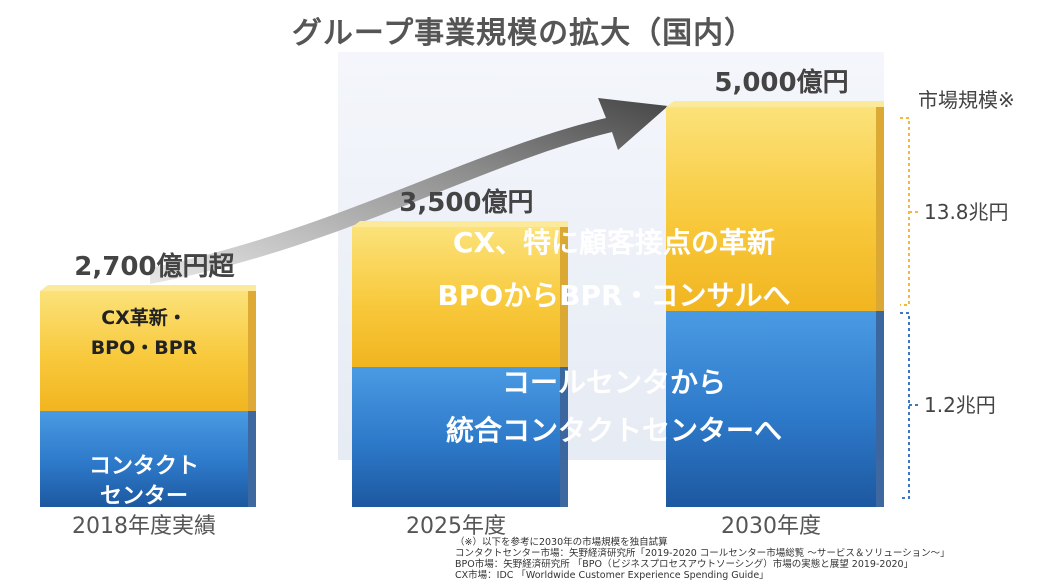  I want to click on overlay-top-line1: CX、特に顧客接点の革新, so click(614, 242).